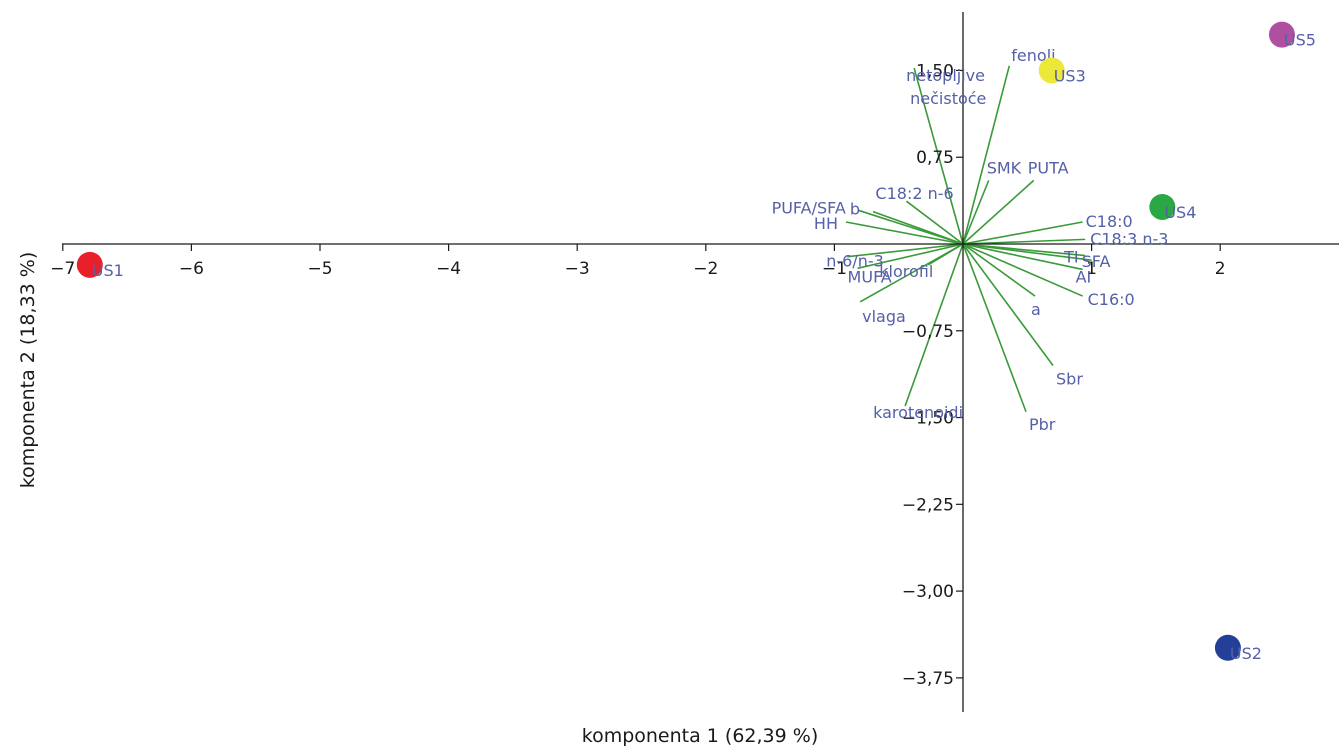  I want to click on loading-label-sfa: SFA, so click(1096, 261).